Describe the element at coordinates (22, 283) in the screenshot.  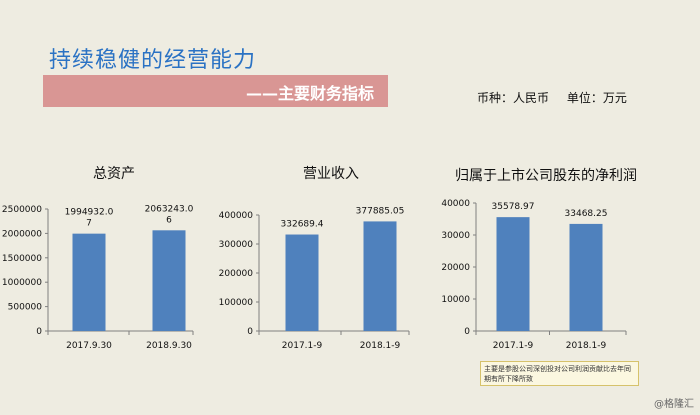
I see `total-assets-y-tick-label: 1000000` at that location.